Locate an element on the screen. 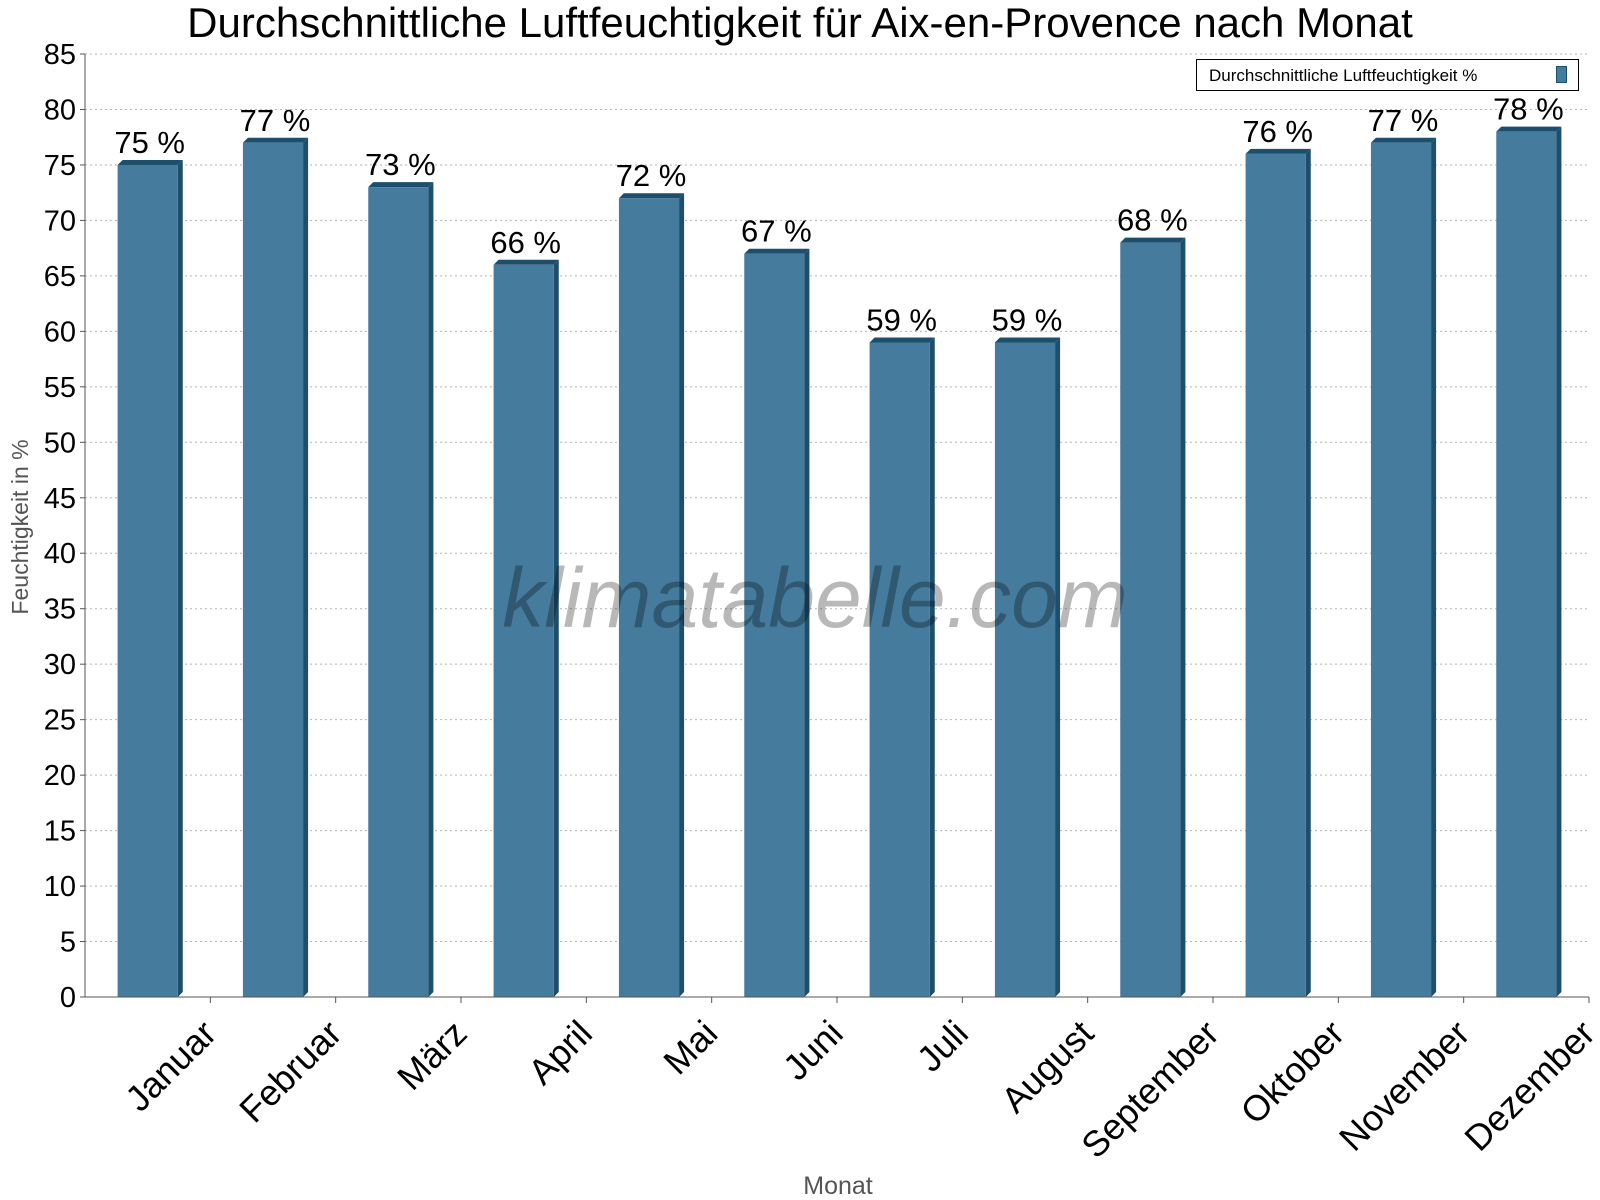 The height and width of the screenshot is (1200, 1600). y-tick-label: 40 is located at coordinates (60, 554).